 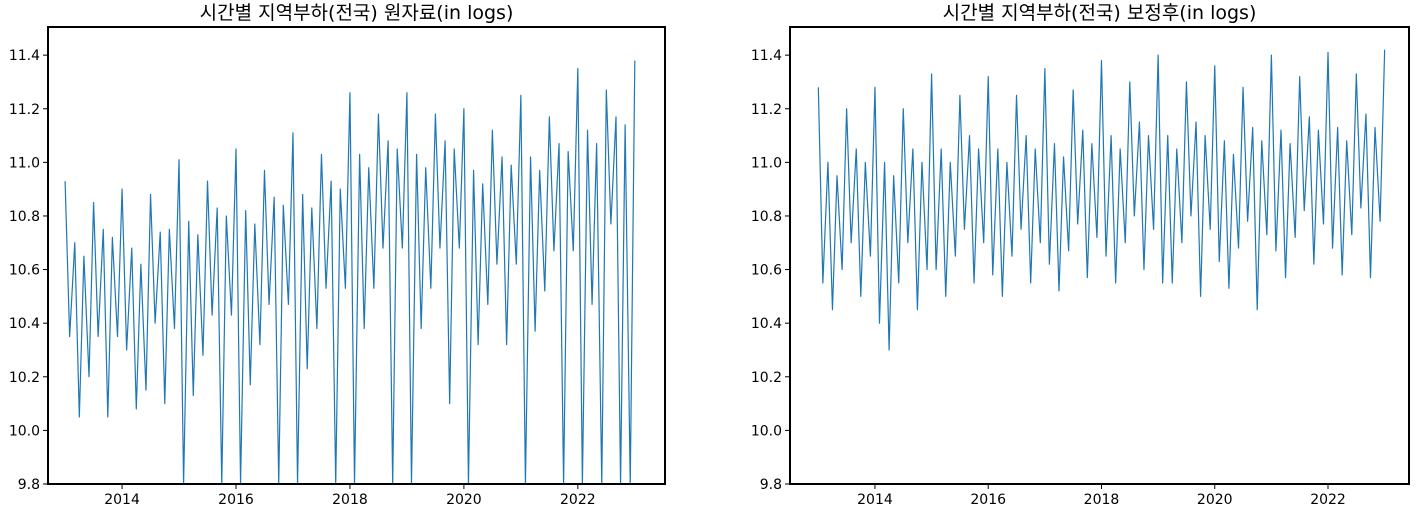 I want to click on chart-title: 시간별 지역부하(전국) 원자료(in logs), so click(x=357, y=13).